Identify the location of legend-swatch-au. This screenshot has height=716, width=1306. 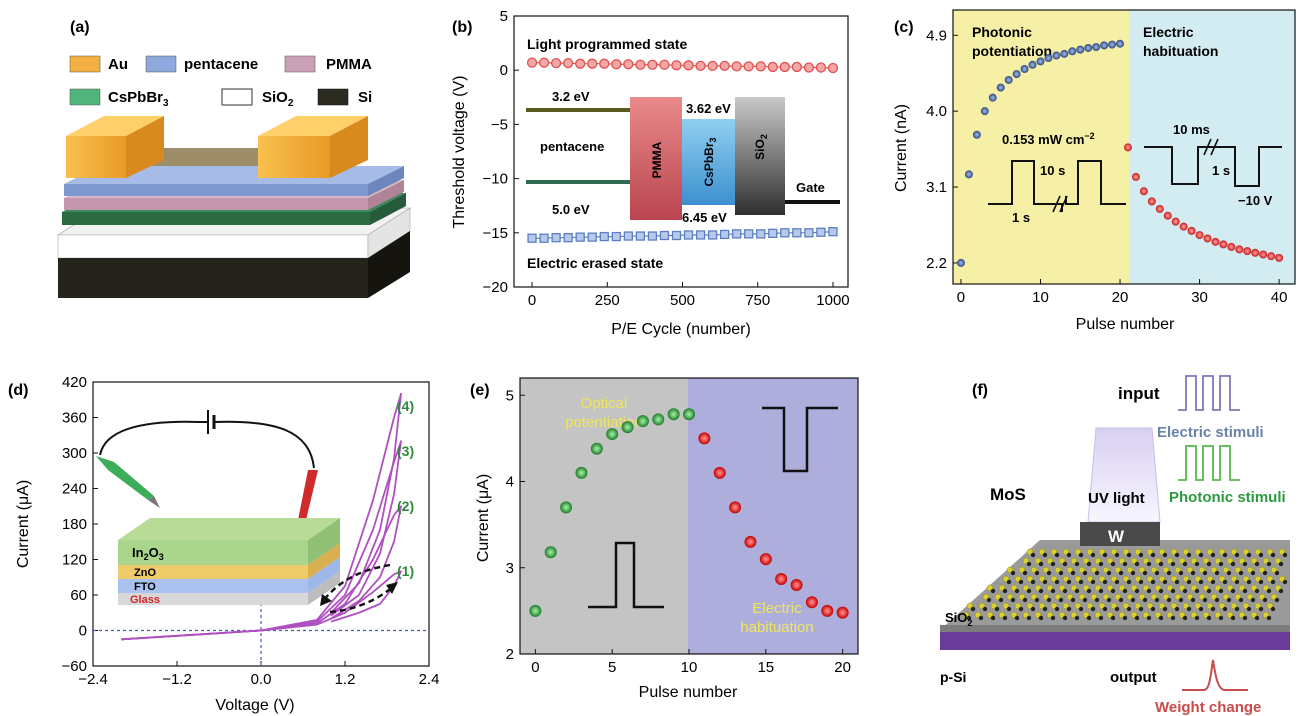
(85, 64).